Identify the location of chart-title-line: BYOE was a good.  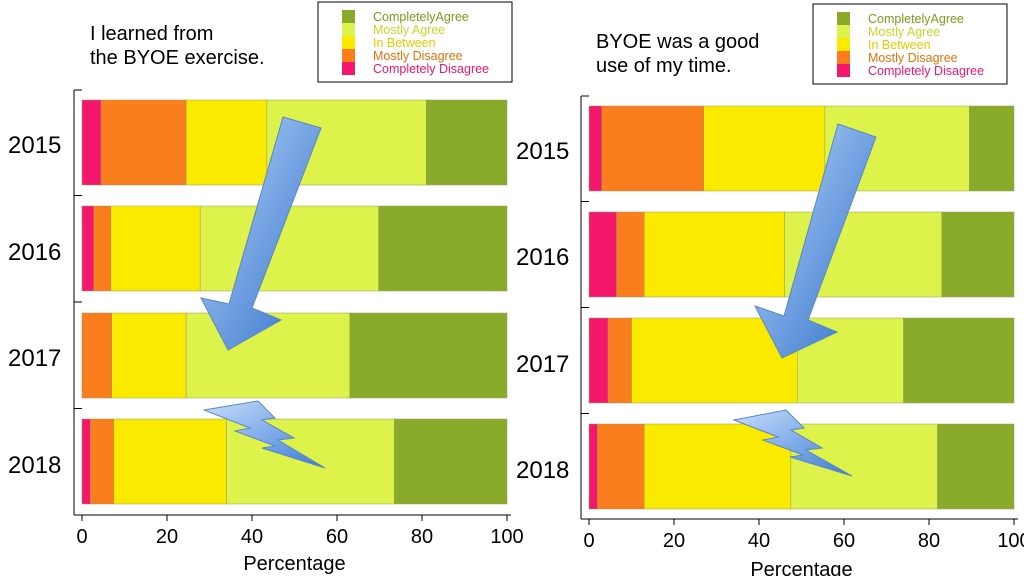
(677, 42).